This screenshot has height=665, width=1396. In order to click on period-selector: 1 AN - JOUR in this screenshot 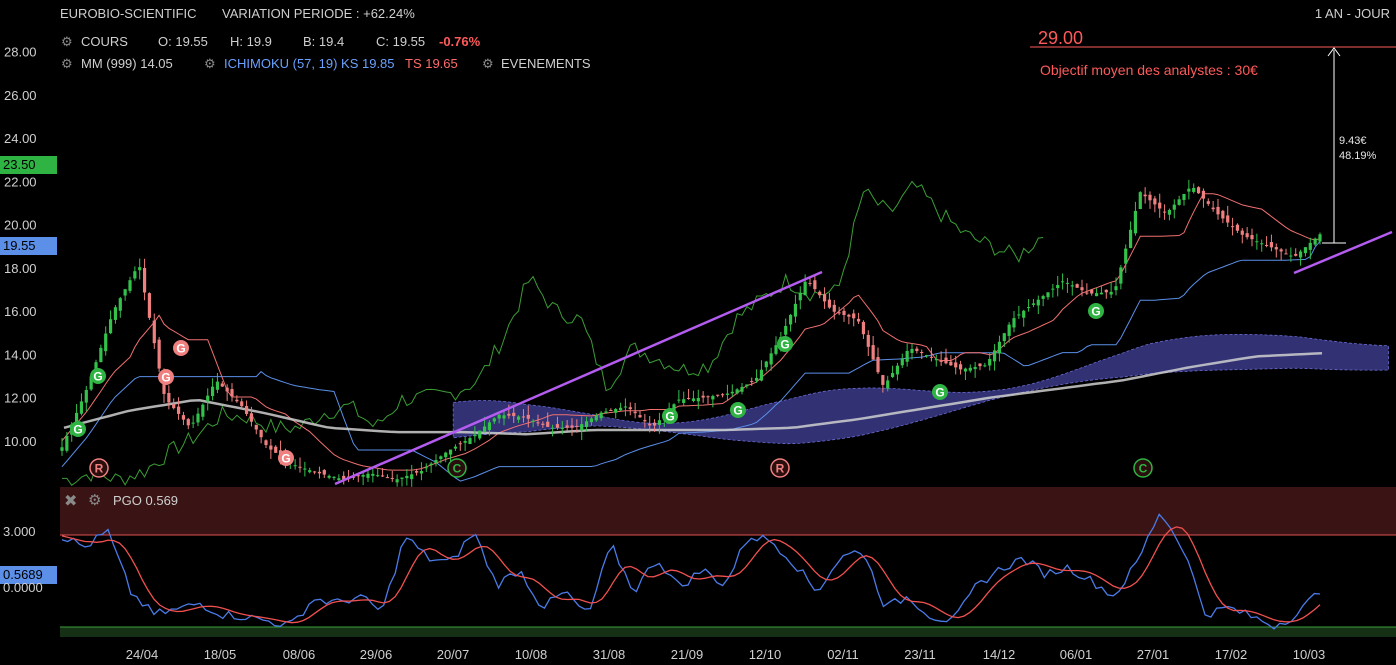, I will do `click(1352, 13)`.